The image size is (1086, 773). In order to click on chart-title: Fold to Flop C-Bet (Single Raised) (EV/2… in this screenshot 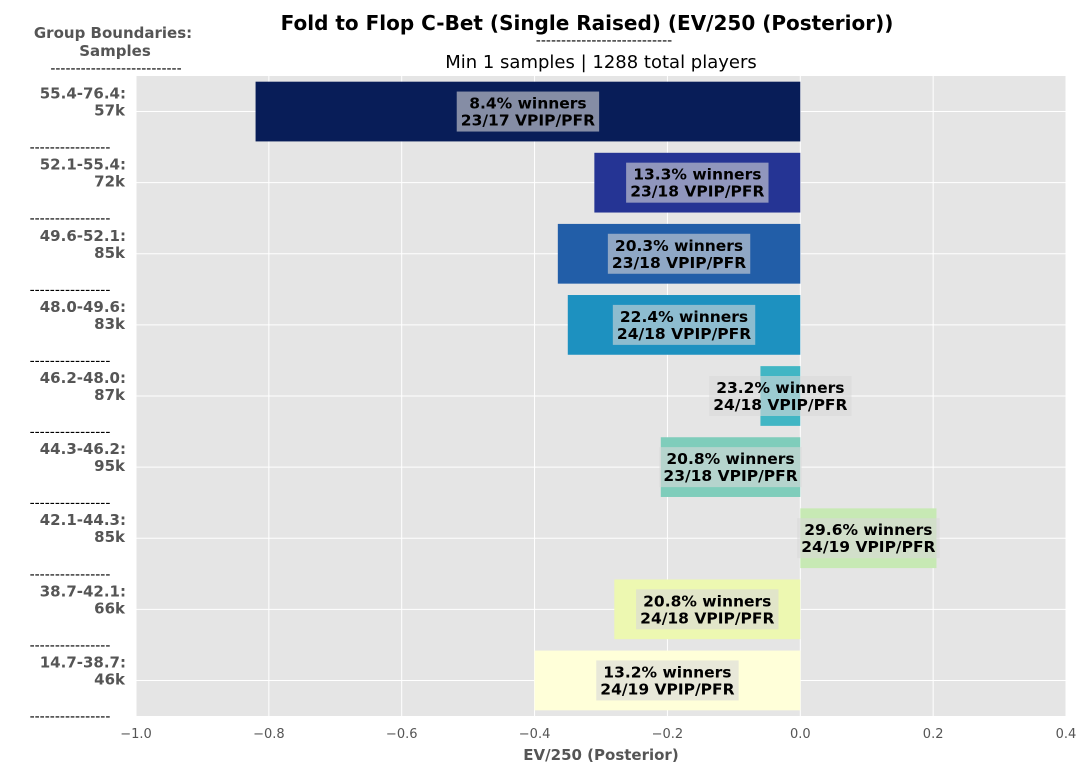, I will do `click(587, 23)`.